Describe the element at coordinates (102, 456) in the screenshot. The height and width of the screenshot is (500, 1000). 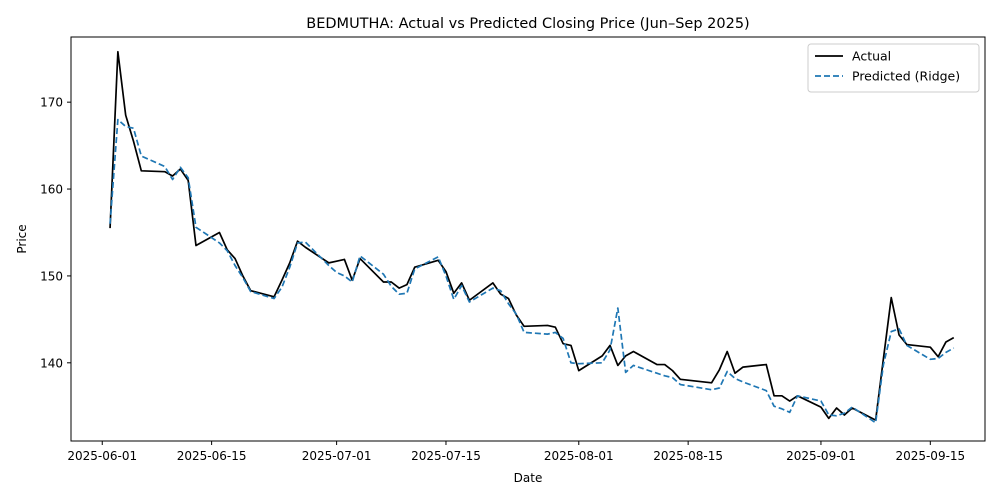
I see `x-tick-label: 2025-06-01` at that location.